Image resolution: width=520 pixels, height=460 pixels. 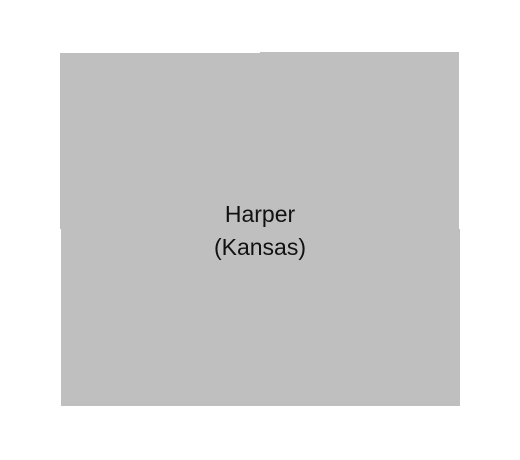 I want to click on county-name-text: Harper, so click(x=260, y=214).